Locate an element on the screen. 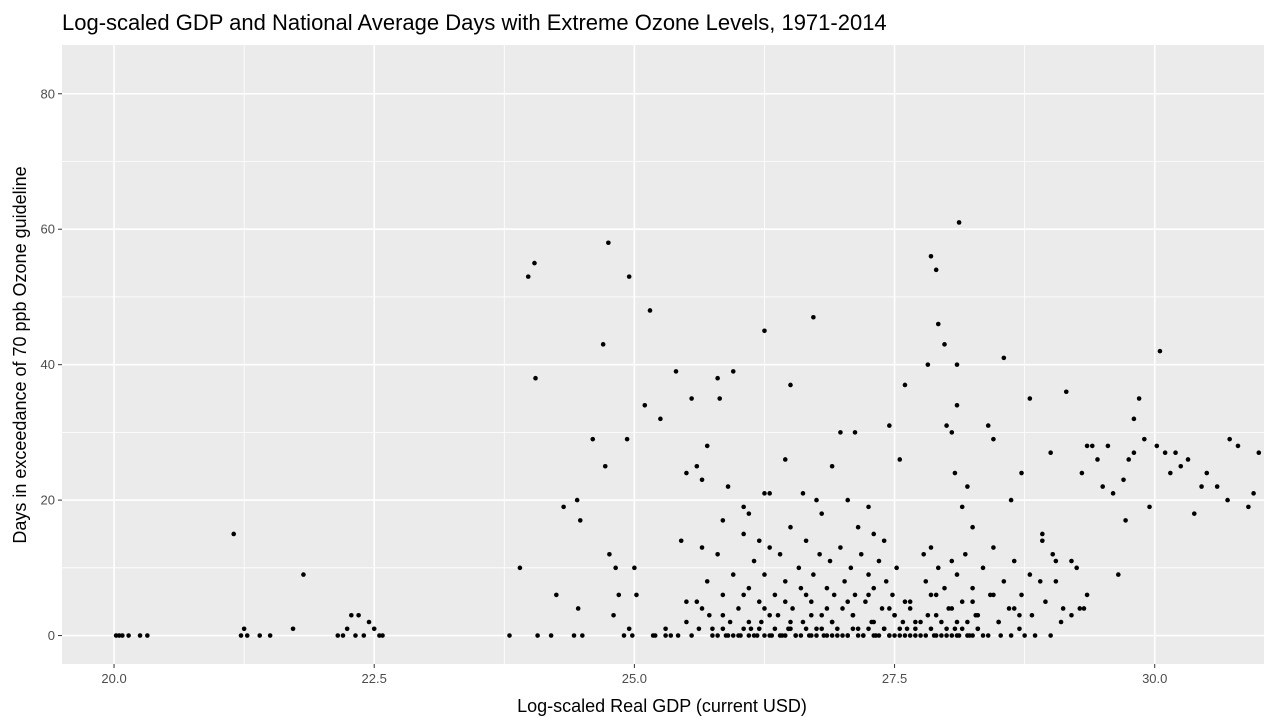  x-tick-label: 25.0 is located at coordinates (634, 678).